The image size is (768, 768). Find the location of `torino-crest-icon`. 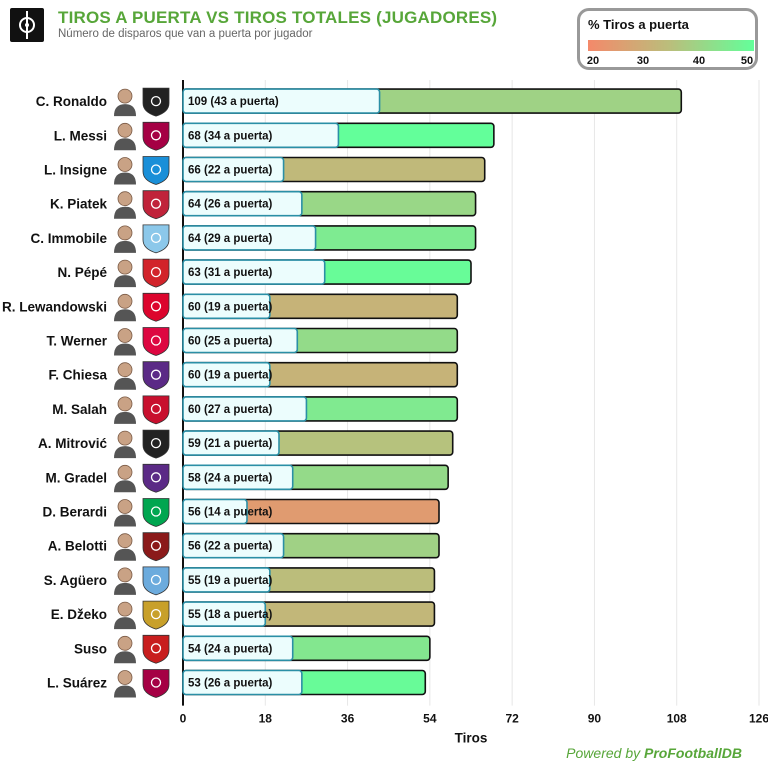

torino-crest-icon is located at coordinates (156, 547).